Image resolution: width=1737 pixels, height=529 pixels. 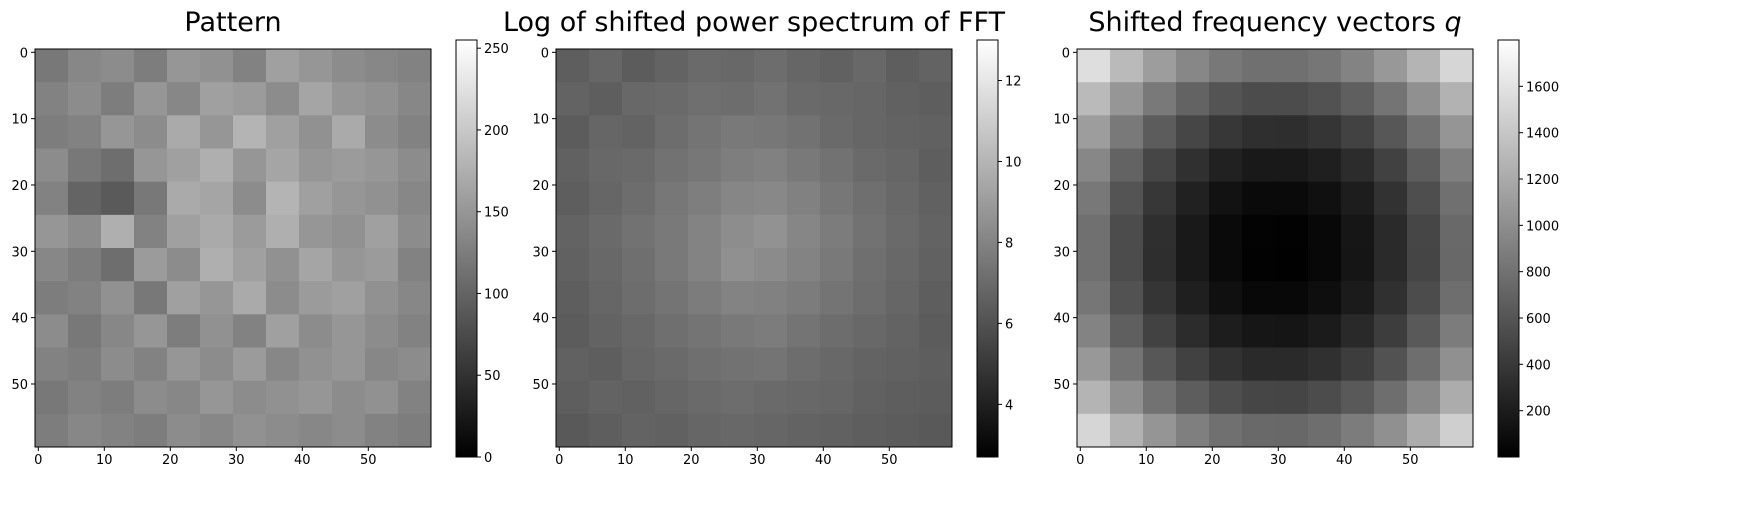 What do you see at coordinates (1410, 460) in the screenshot?
I see `x-tick-label: 50` at bounding box center [1410, 460].